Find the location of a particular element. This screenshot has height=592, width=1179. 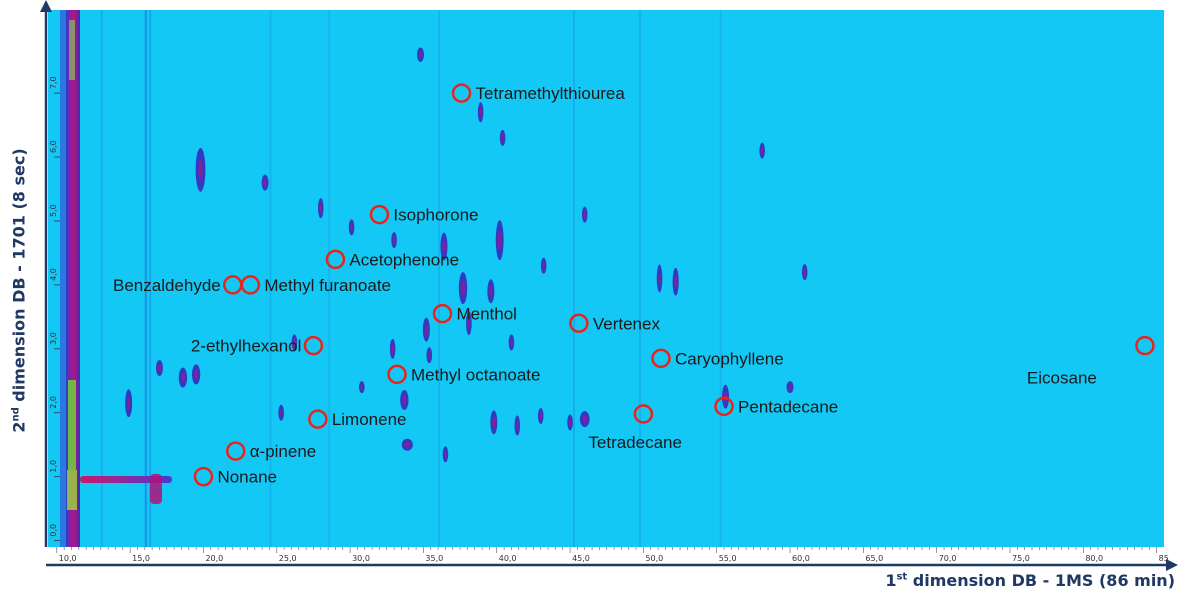

compound-label: Tetramethylthiourea is located at coordinates (551, 93).